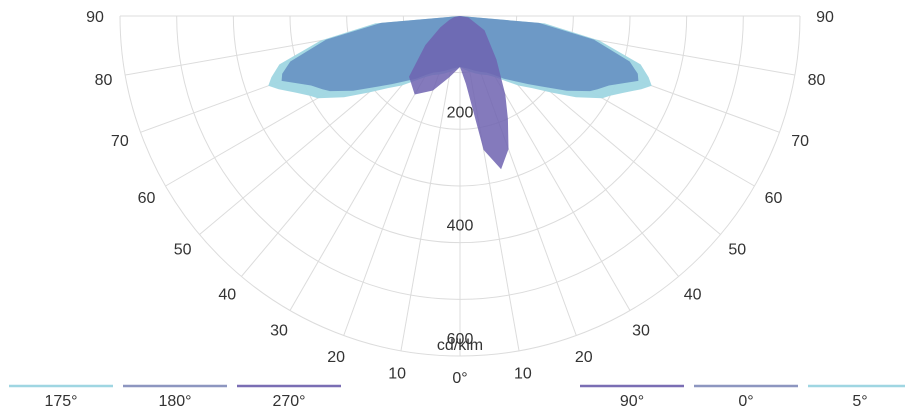 This screenshot has height=414, width=905. Describe the element at coordinates (459, 378) in the screenshot. I see `angle-tick-label-zero: 0°` at that location.